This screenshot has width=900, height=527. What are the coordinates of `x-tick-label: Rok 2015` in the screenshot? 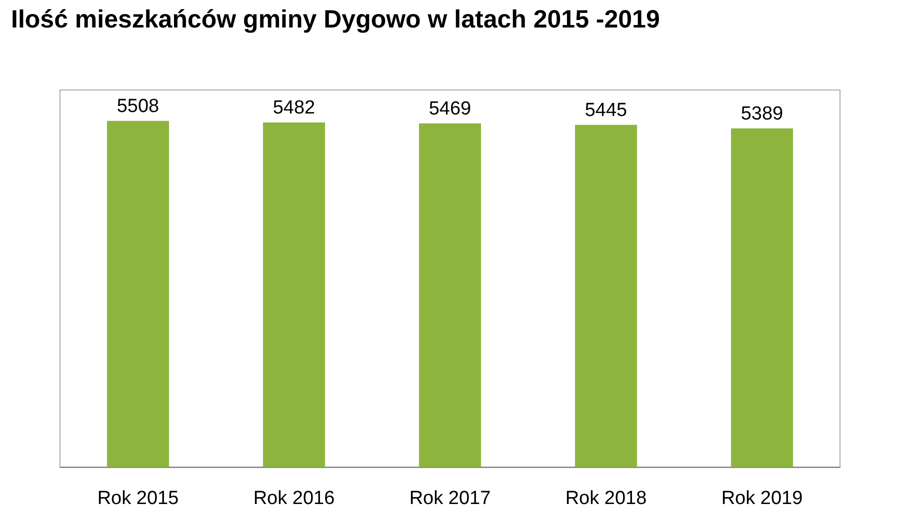 It's located at (138, 498).